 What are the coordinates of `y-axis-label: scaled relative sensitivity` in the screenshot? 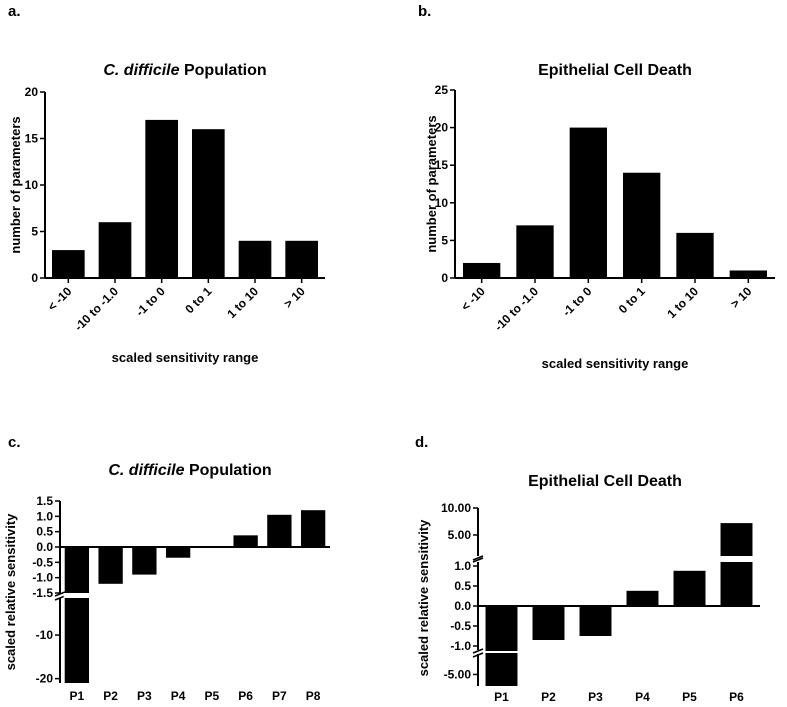 It's located at (10, 592).